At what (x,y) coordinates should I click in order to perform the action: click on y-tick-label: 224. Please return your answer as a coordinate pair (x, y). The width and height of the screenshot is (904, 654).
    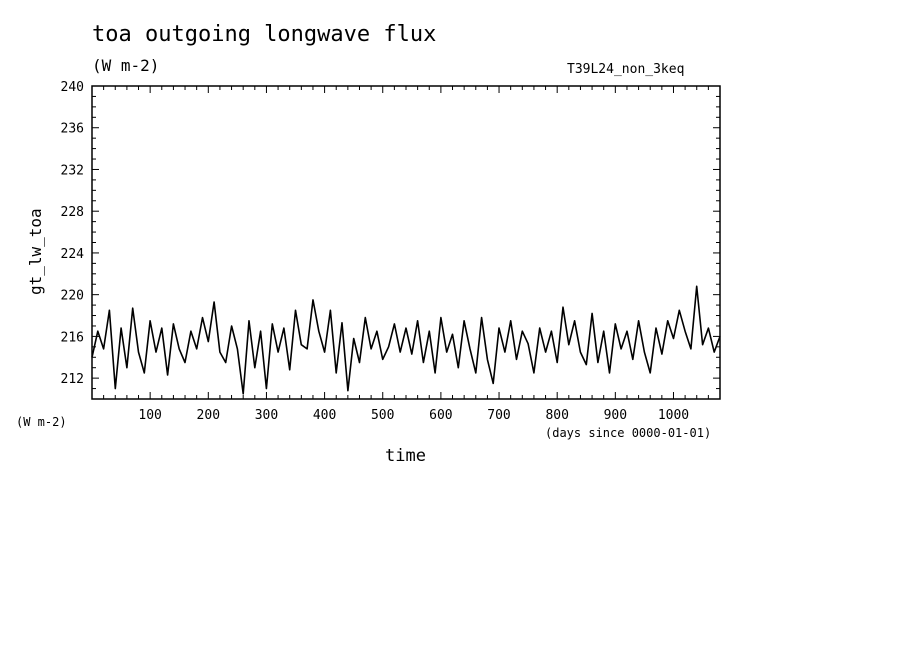
    Looking at the image, I should click on (73, 254).